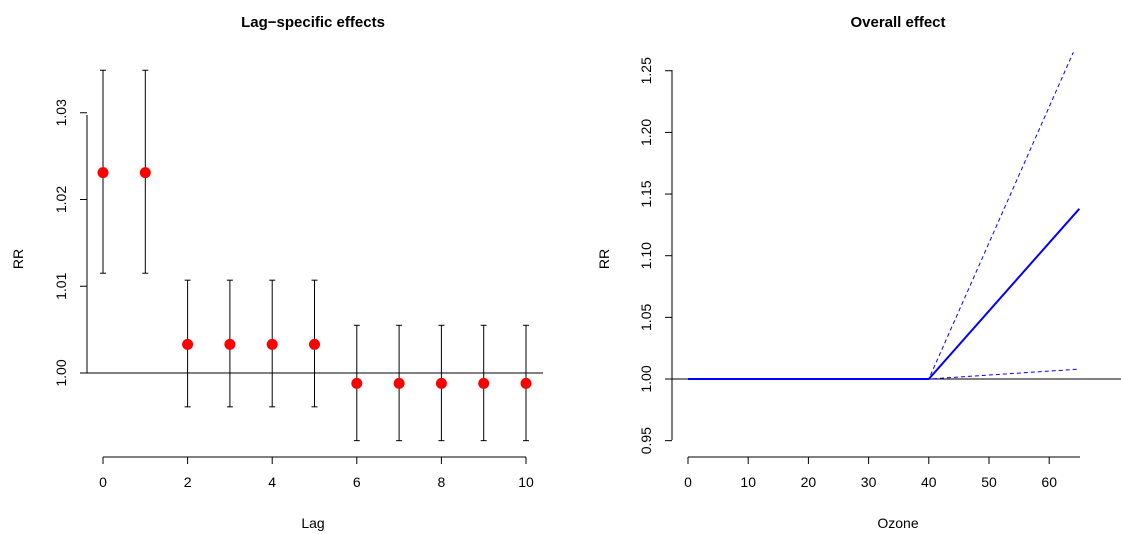 The height and width of the screenshot is (534, 1121). I want to click on left-x-tick-label: 10, so click(526, 482).